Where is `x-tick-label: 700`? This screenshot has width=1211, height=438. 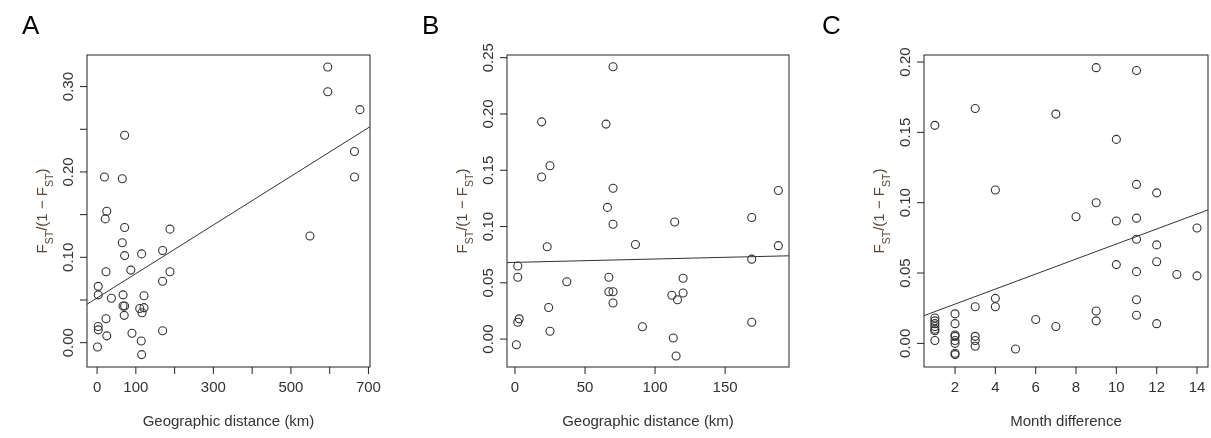
x-tick-label: 700 is located at coordinates (368, 386).